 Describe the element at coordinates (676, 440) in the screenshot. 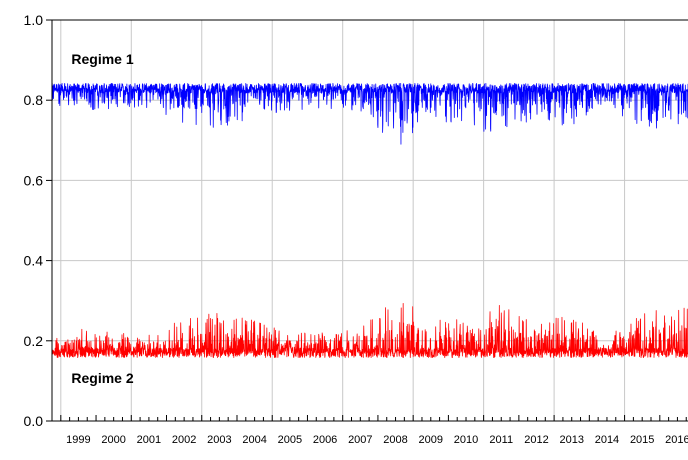

I see `x-tick-label: 2016` at that location.